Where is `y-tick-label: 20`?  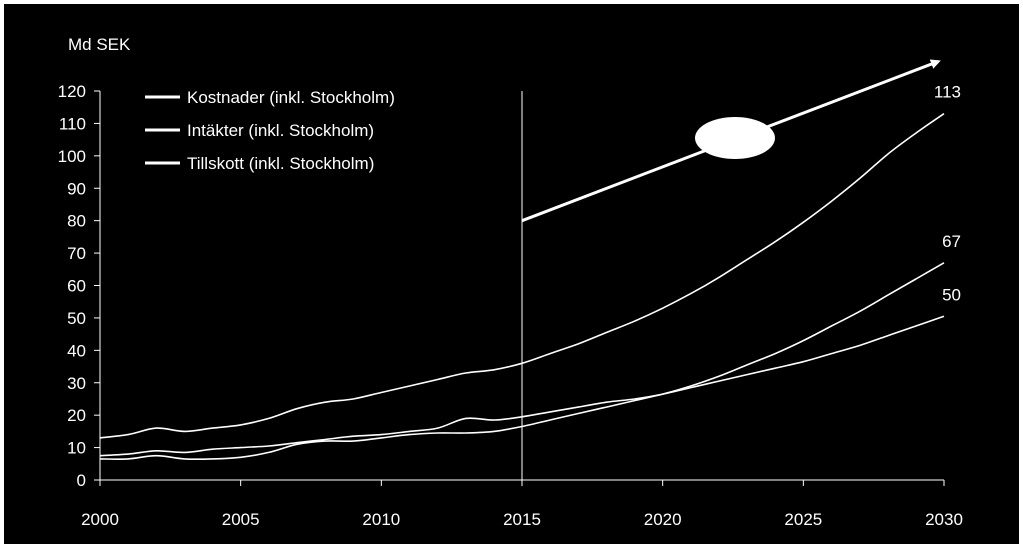 y-tick-label: 20 is located at coordinates (76, 415).